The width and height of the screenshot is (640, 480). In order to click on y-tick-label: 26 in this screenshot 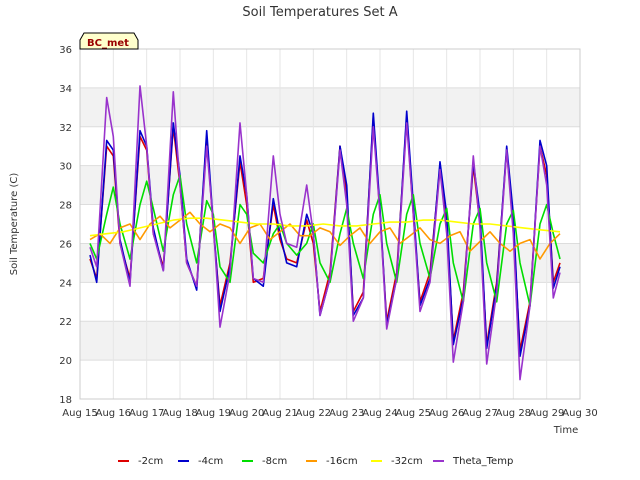, I will do `click(65, 244)`.